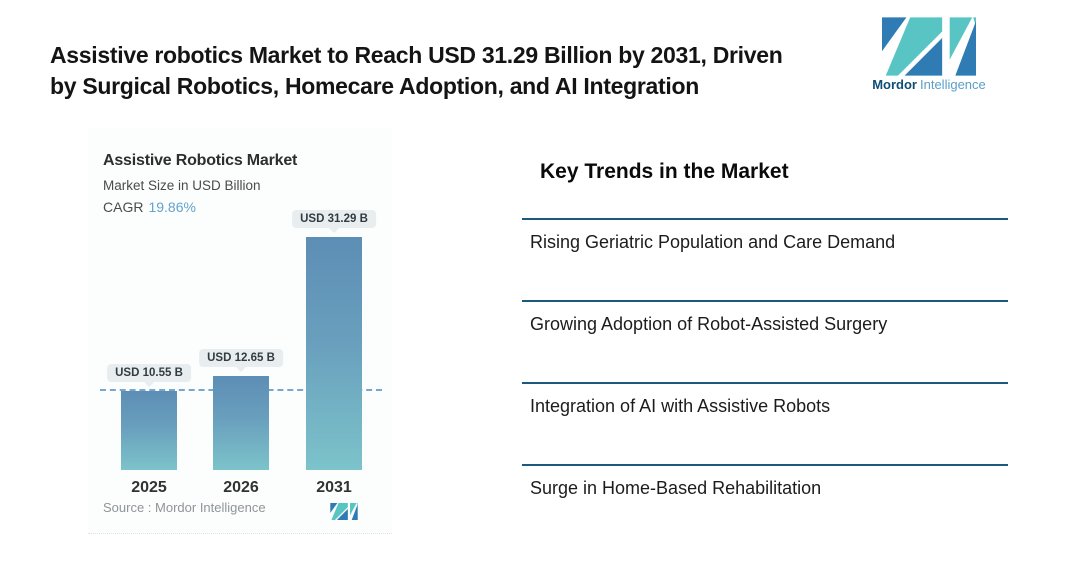 The image size is (1067, 581). I want to click on bar-2031, so click(334, 353).